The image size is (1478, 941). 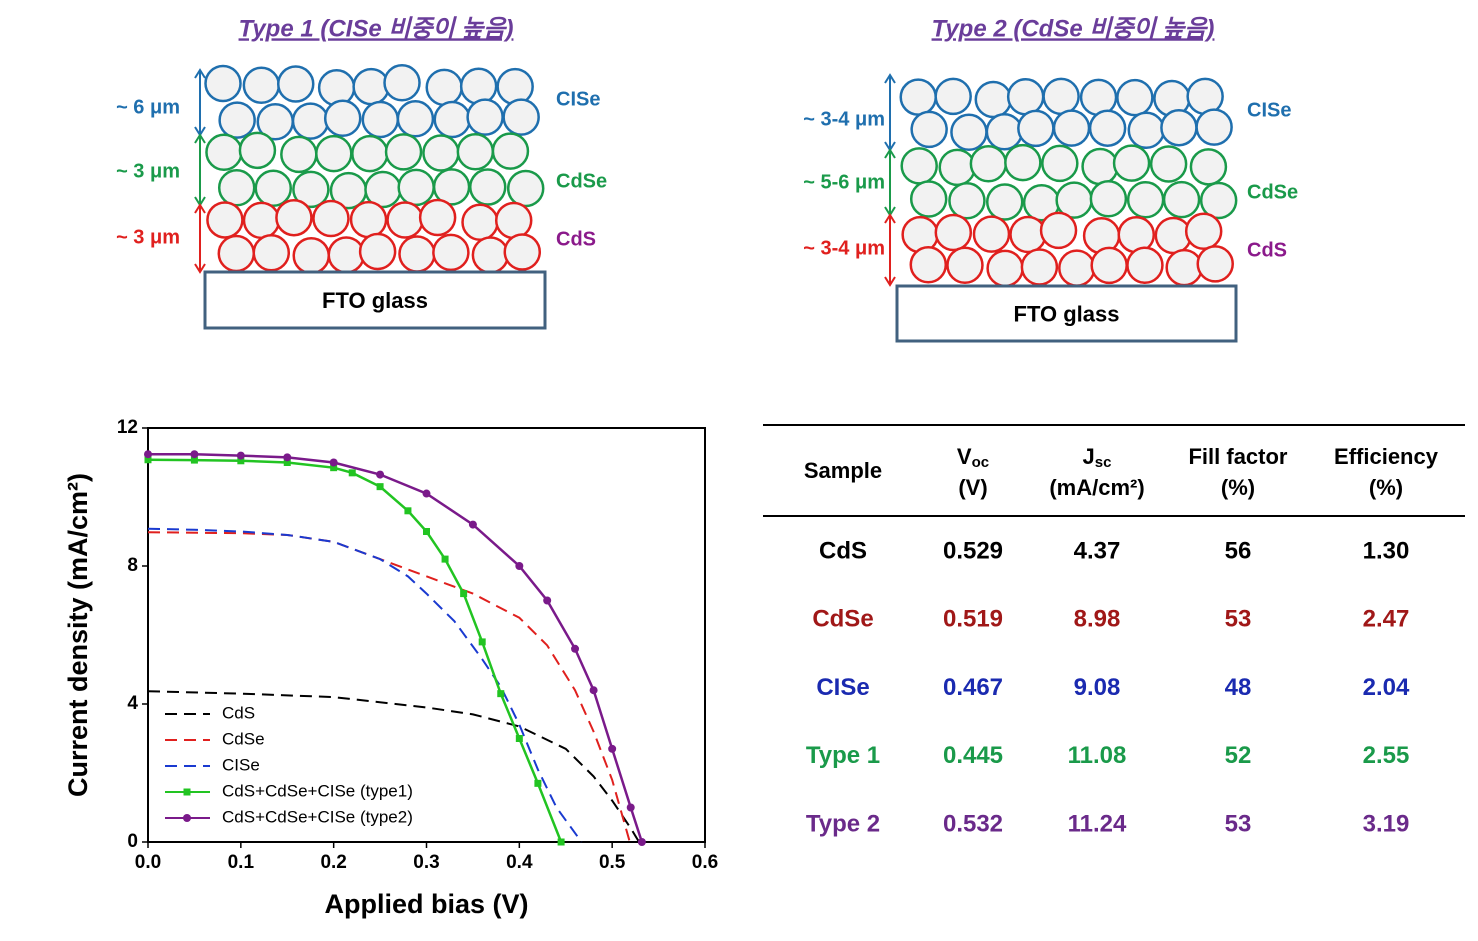 I want to click on table-cell: 0.529, so click(x=973, y=550).